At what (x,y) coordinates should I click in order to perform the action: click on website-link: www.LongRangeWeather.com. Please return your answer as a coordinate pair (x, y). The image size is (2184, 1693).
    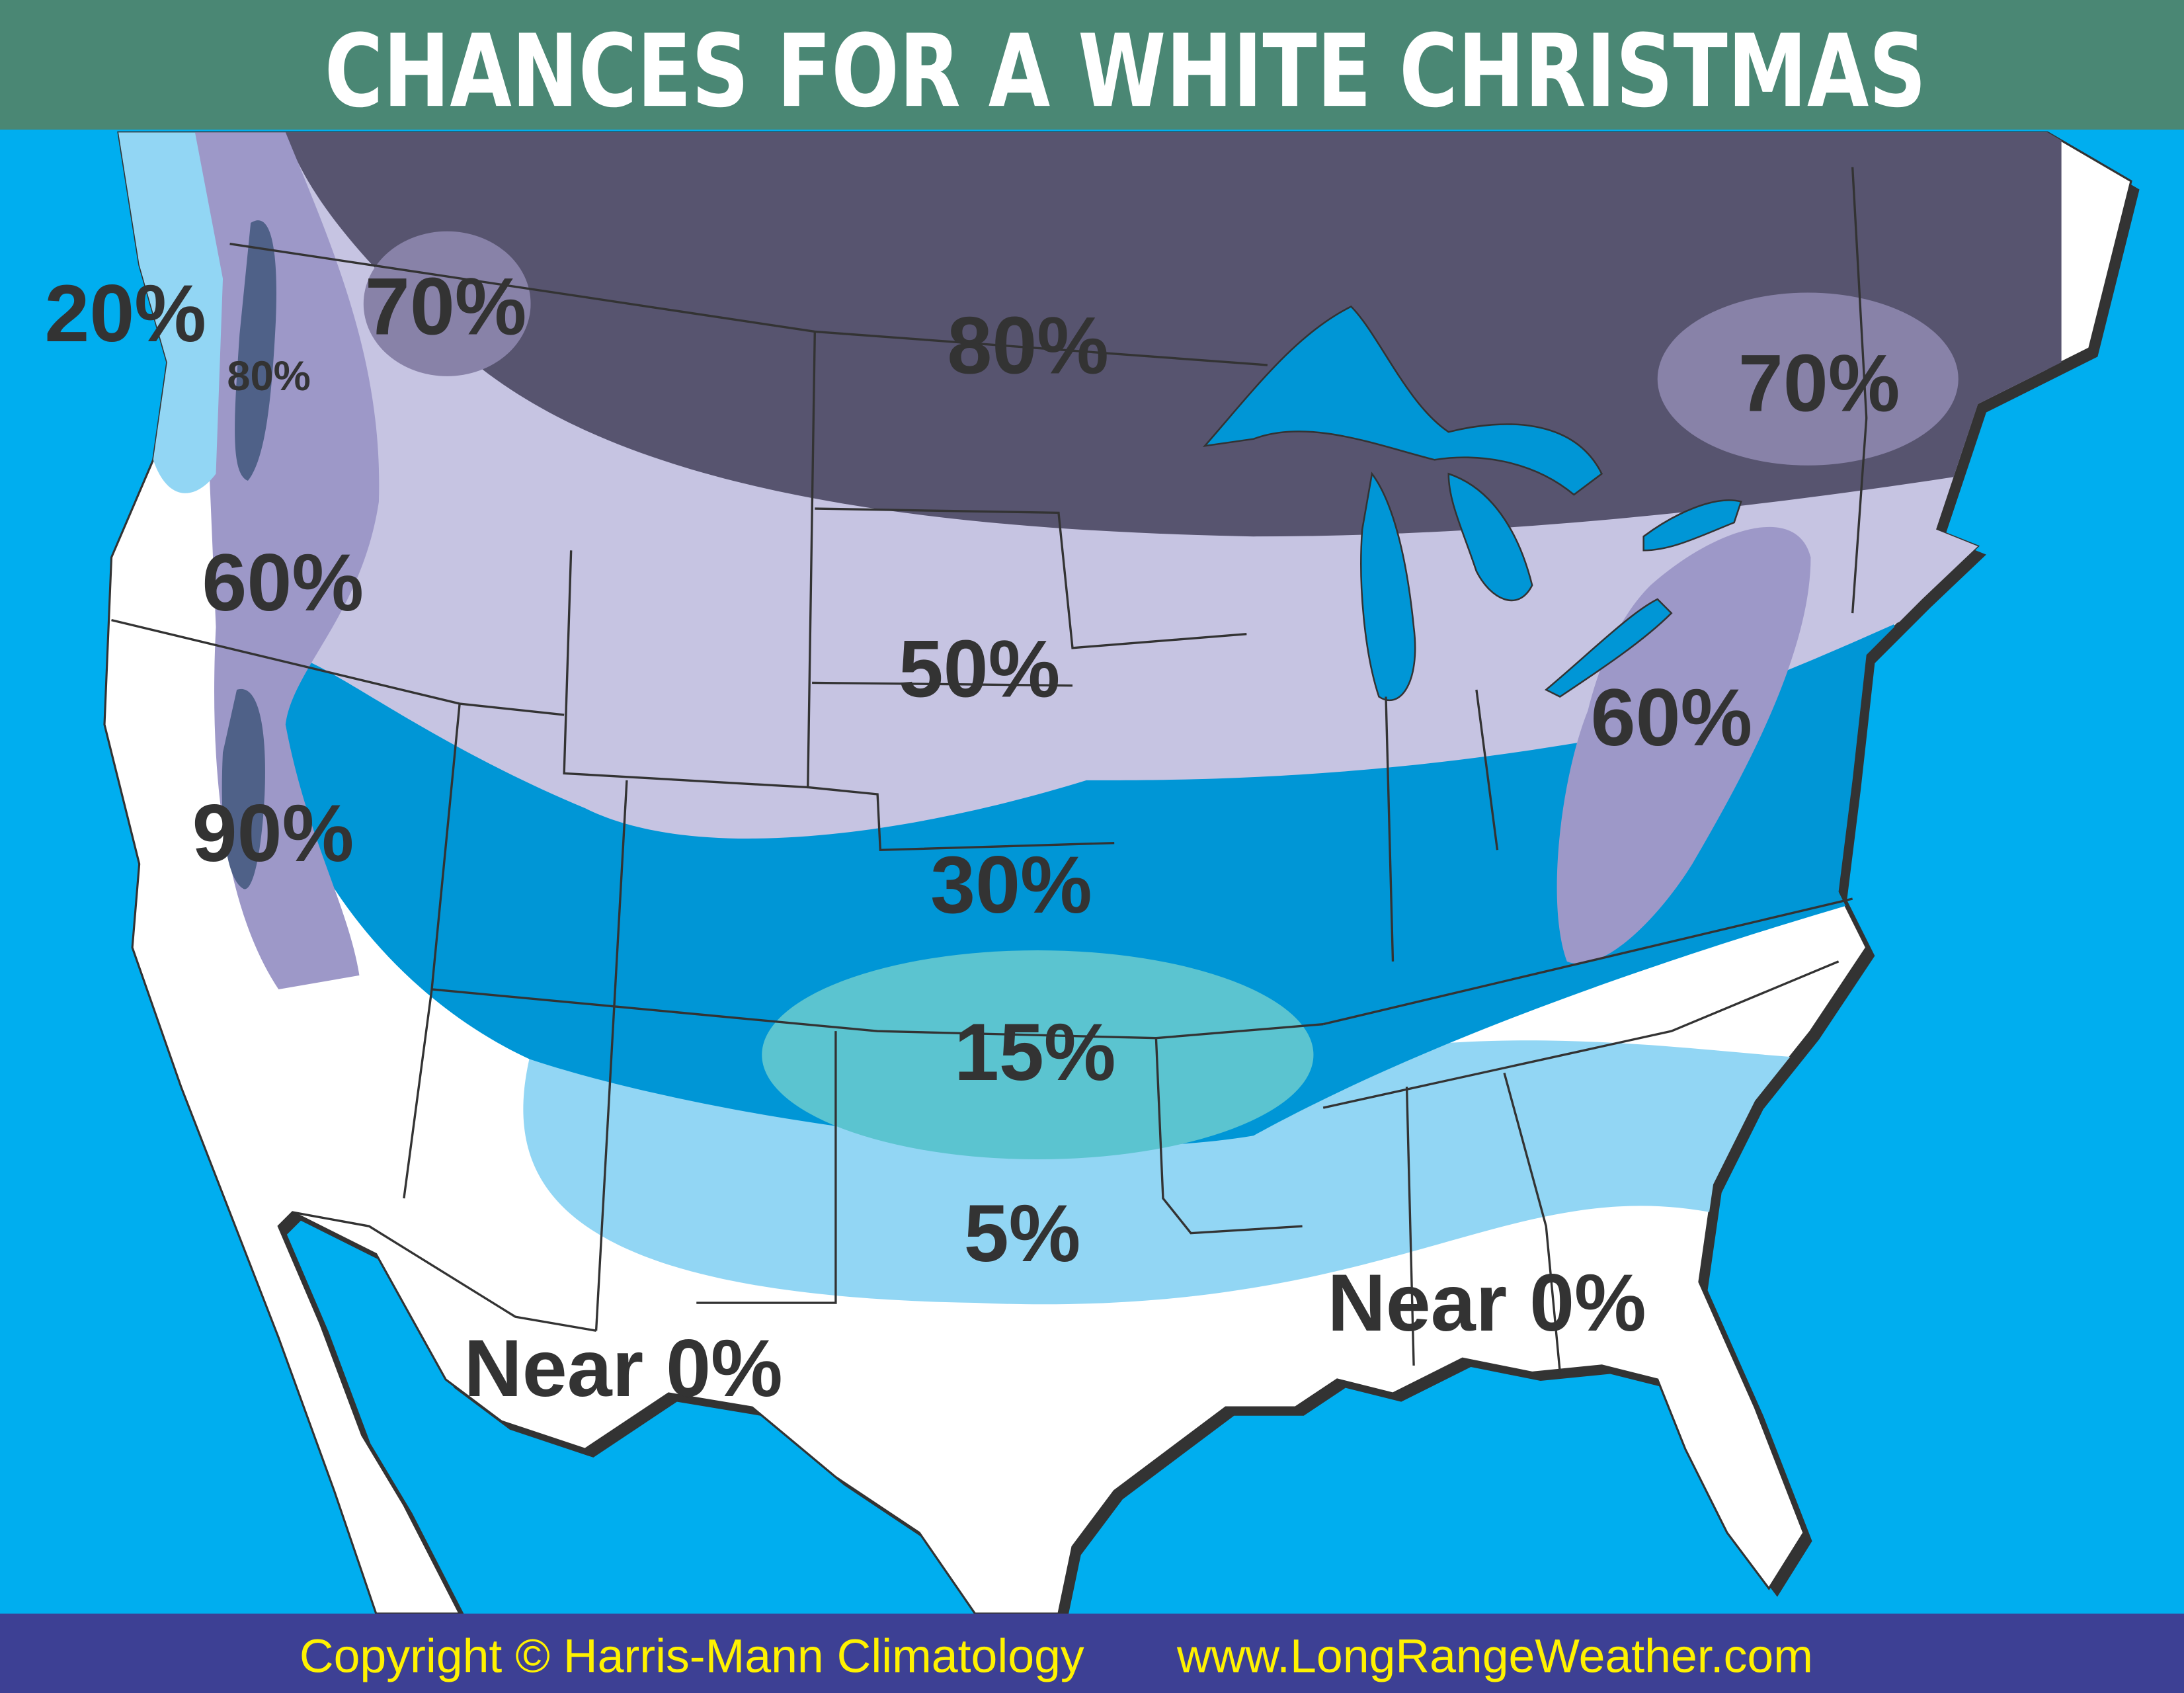
    Looking at the image, I should click on (1494, 1656).